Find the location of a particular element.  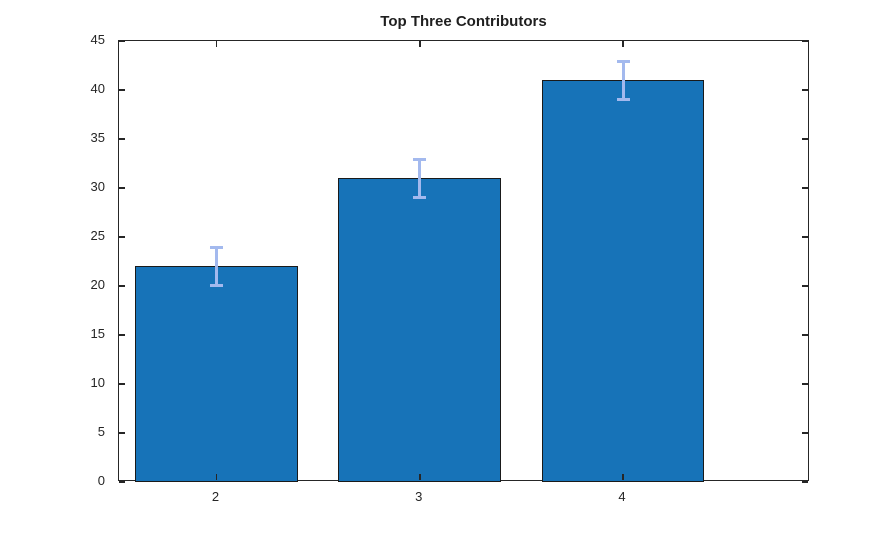

y-tick-label: 40 is located at coordinates (97, 88).